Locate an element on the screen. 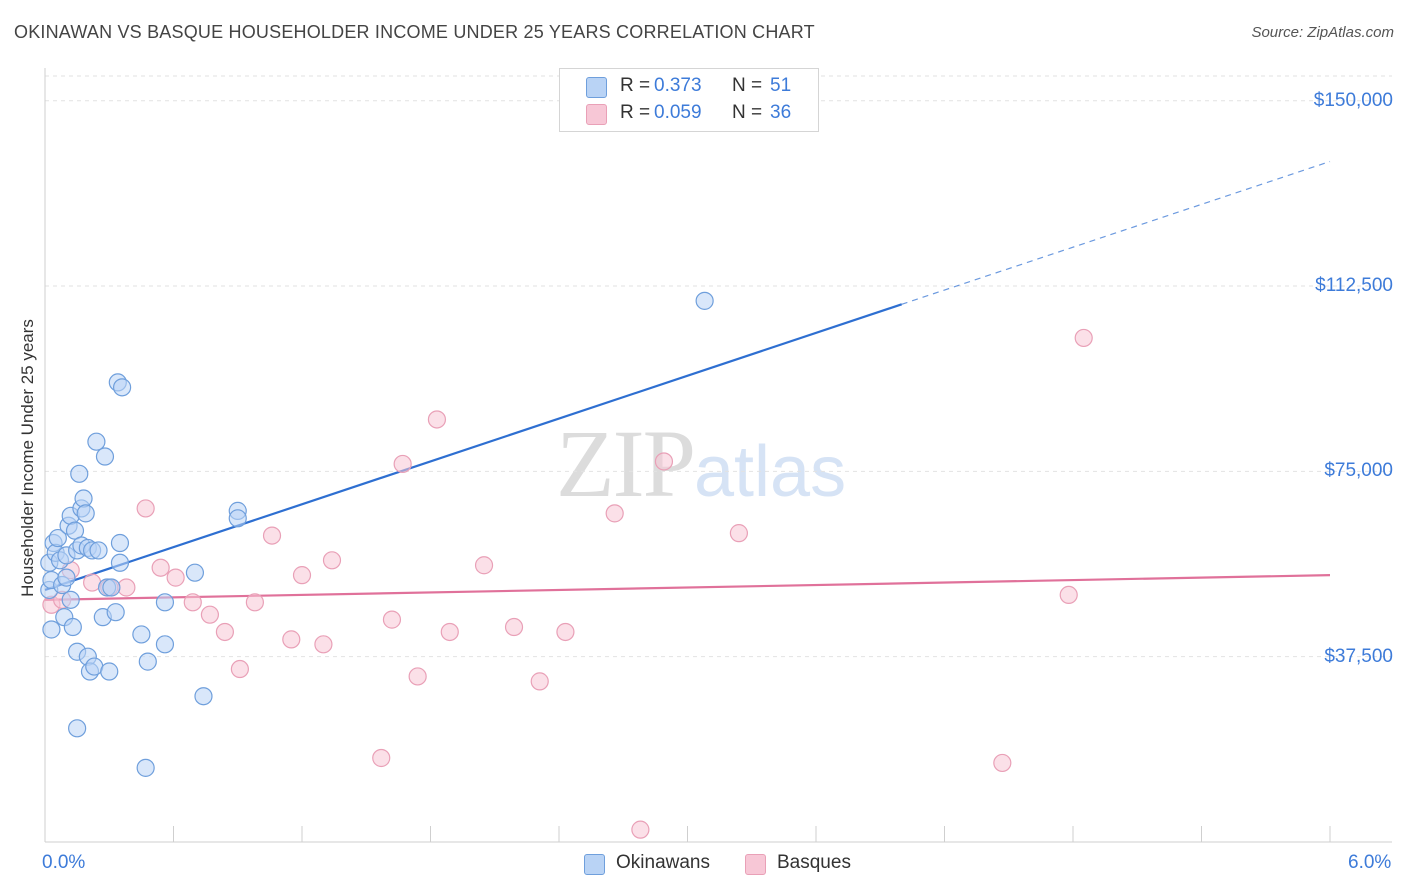  x-tick-label: 6.0% is located at coordinates (1370, 862).